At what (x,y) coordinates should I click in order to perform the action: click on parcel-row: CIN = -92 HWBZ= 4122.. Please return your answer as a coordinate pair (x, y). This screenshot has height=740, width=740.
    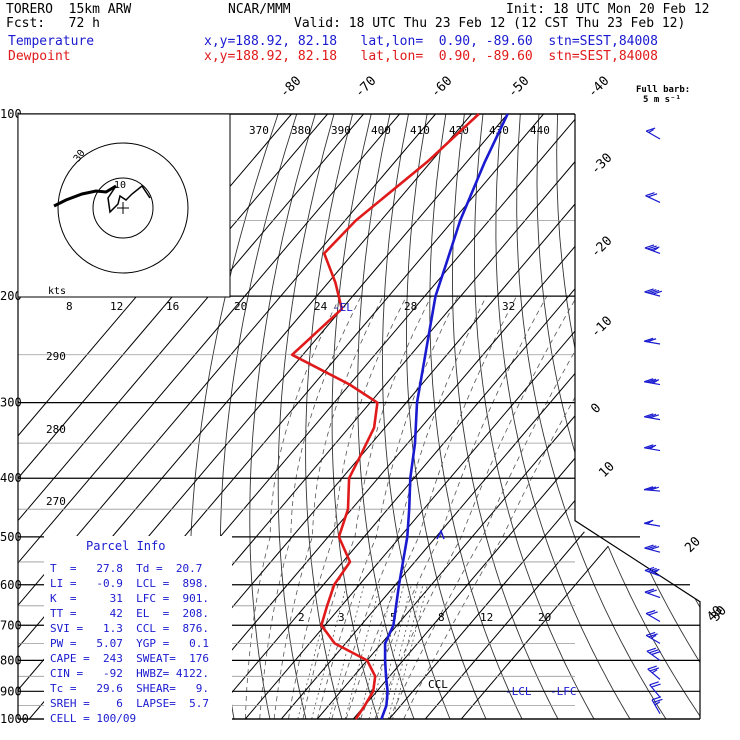
    Looking at the image, I should click on (129, 673).